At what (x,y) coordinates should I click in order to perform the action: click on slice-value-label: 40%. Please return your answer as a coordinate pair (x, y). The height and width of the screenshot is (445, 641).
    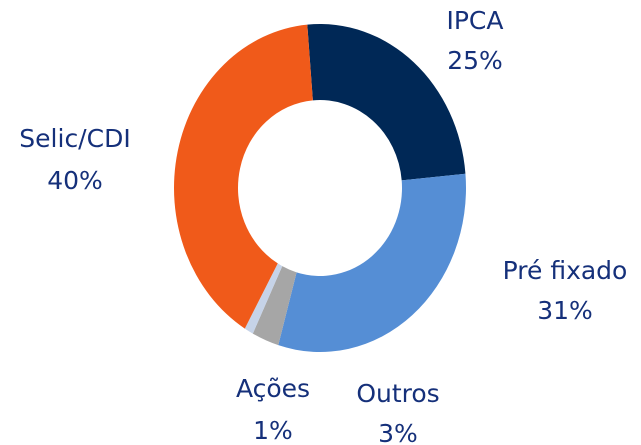
    Looking at the image, I should click on (75, 180).